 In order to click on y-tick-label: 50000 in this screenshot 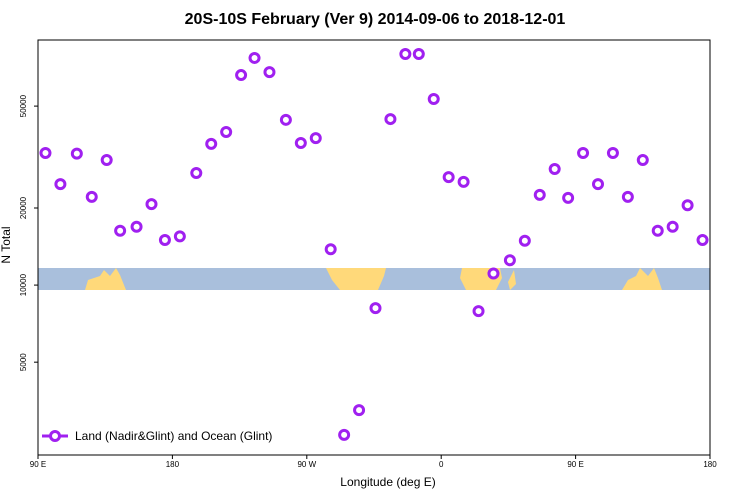, I will do `click(23, 105)`.